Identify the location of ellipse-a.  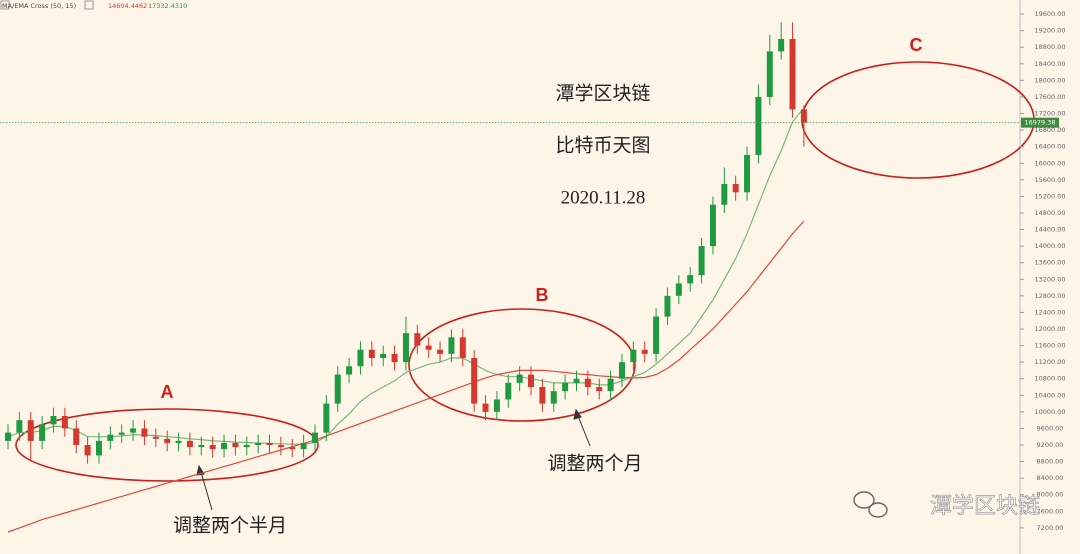
(167, 445).